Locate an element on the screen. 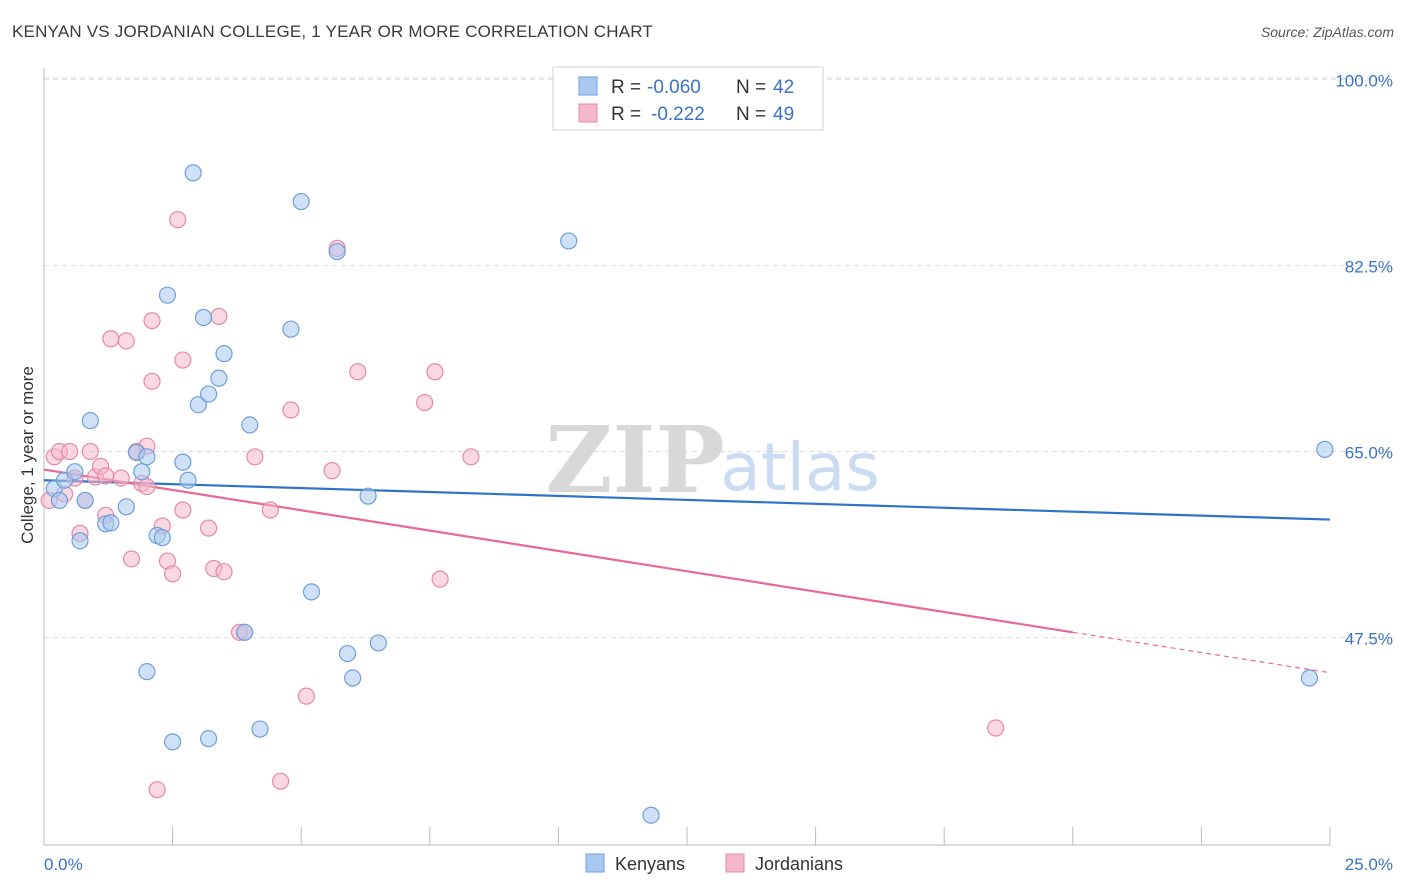 This screenshot has width=1406, height=892. legend-n-value: 49 is located at coordinates (783, 114).